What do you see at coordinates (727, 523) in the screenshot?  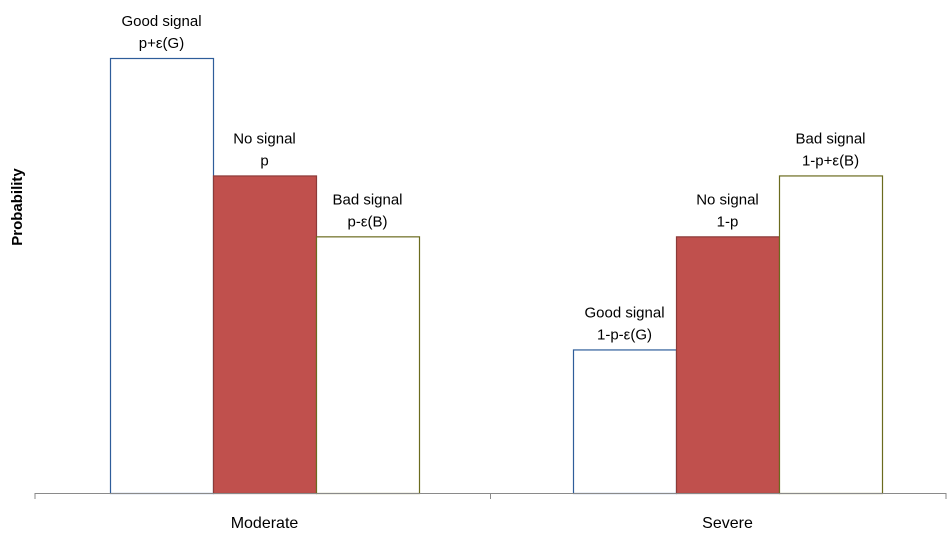 I see `category-label-severe: Severe` at bounding box center [727, 523].